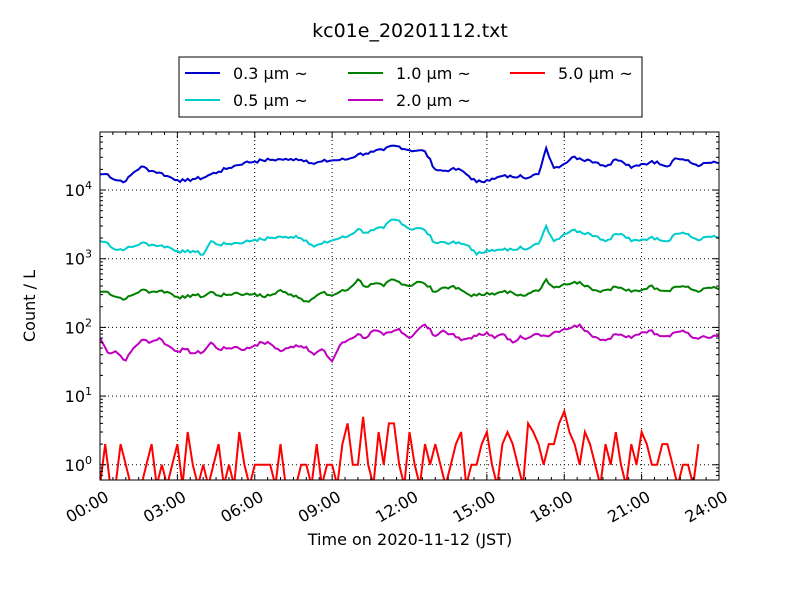  Describe the element at coordinates (628, 507) in the screenshot. I see `x-tick-label: 21:00` at that location.